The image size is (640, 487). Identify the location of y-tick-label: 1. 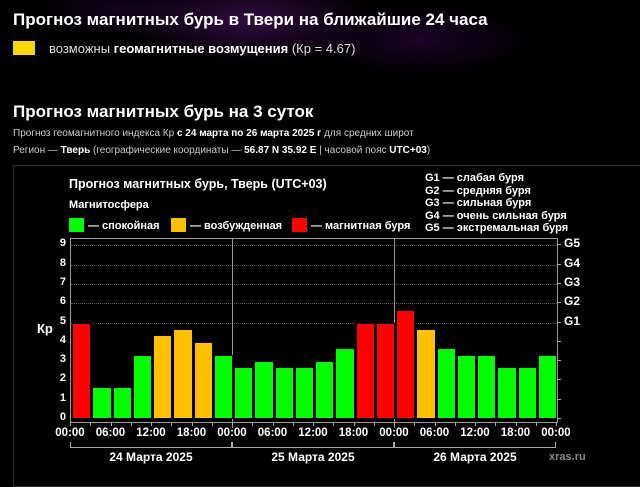
(62, 397).